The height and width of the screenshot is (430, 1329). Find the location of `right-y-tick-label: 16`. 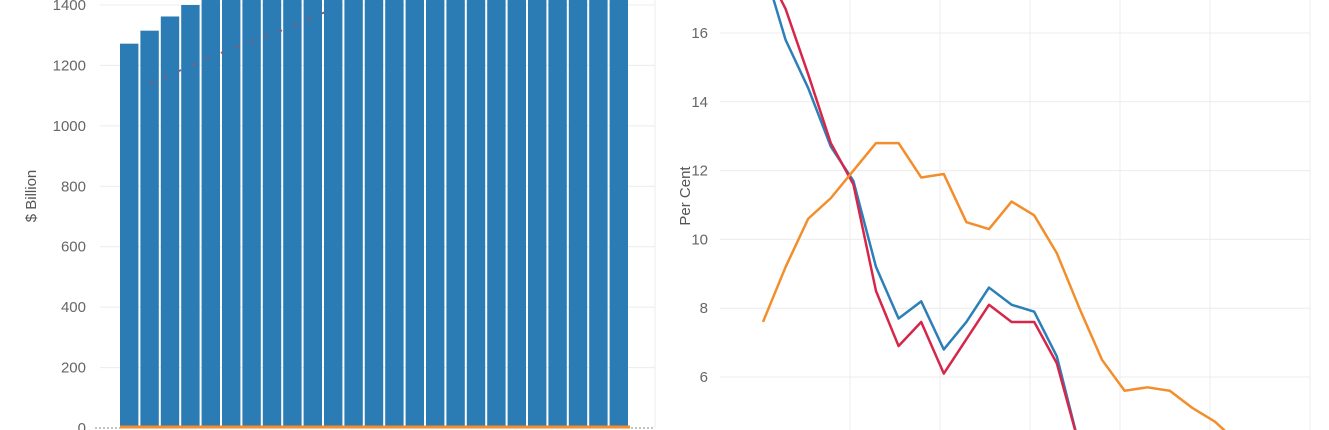

right-y-tick-label: 16 is located at coordinates (699, 33).